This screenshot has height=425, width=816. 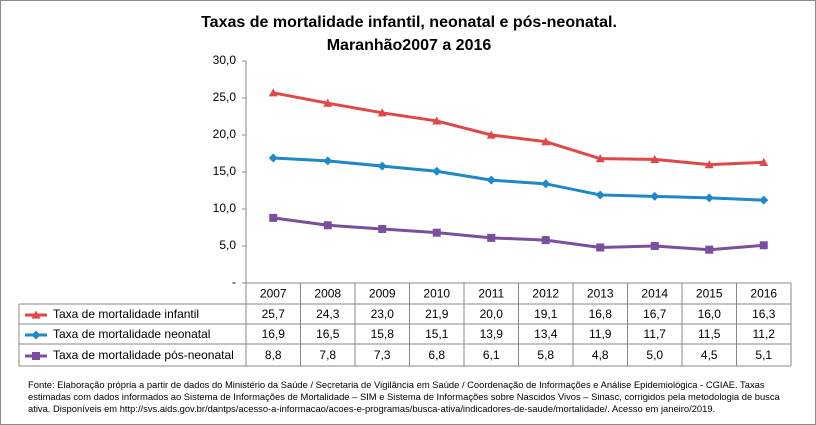 I want to click on table-value: 11,9, so click(x=600, y=334).